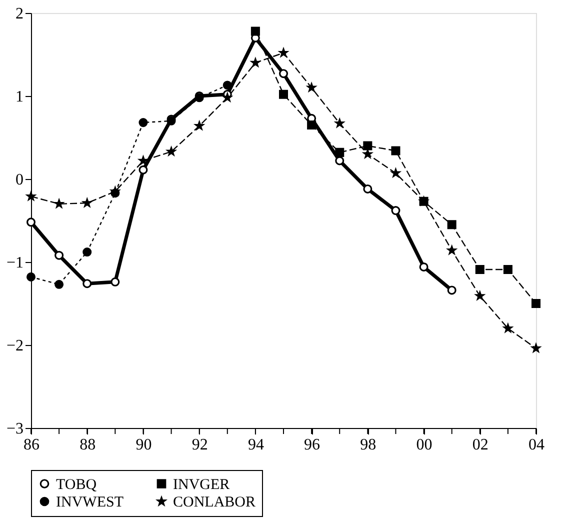  Describe the element at coordinates (214, 502) in the screenshot. I see `legend-label: CONLABOR` at that location.